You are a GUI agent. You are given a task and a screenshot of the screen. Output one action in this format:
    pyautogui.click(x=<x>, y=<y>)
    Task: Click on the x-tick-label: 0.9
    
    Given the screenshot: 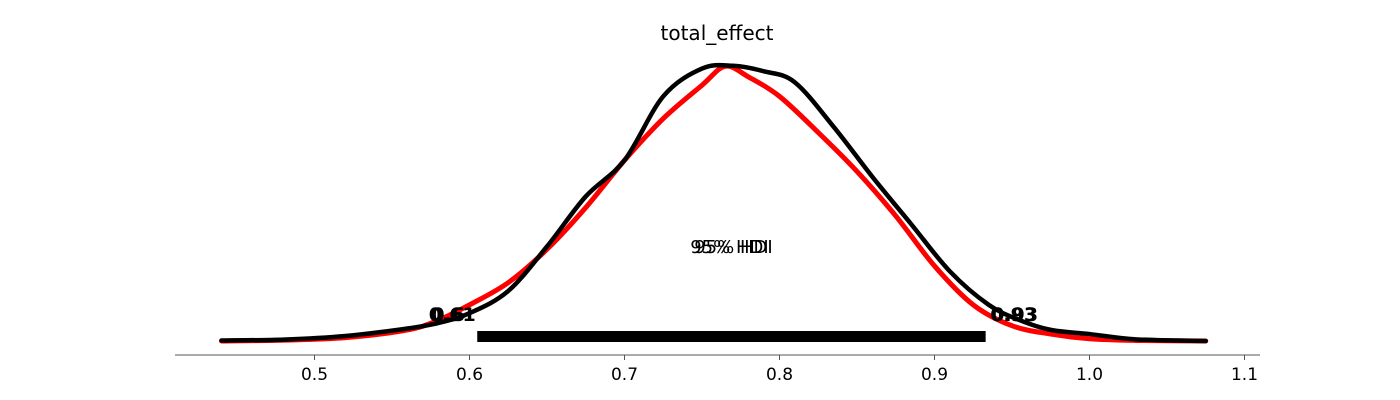 What is the action you would take?
    pyautogui.click(x=934, y=375)
    